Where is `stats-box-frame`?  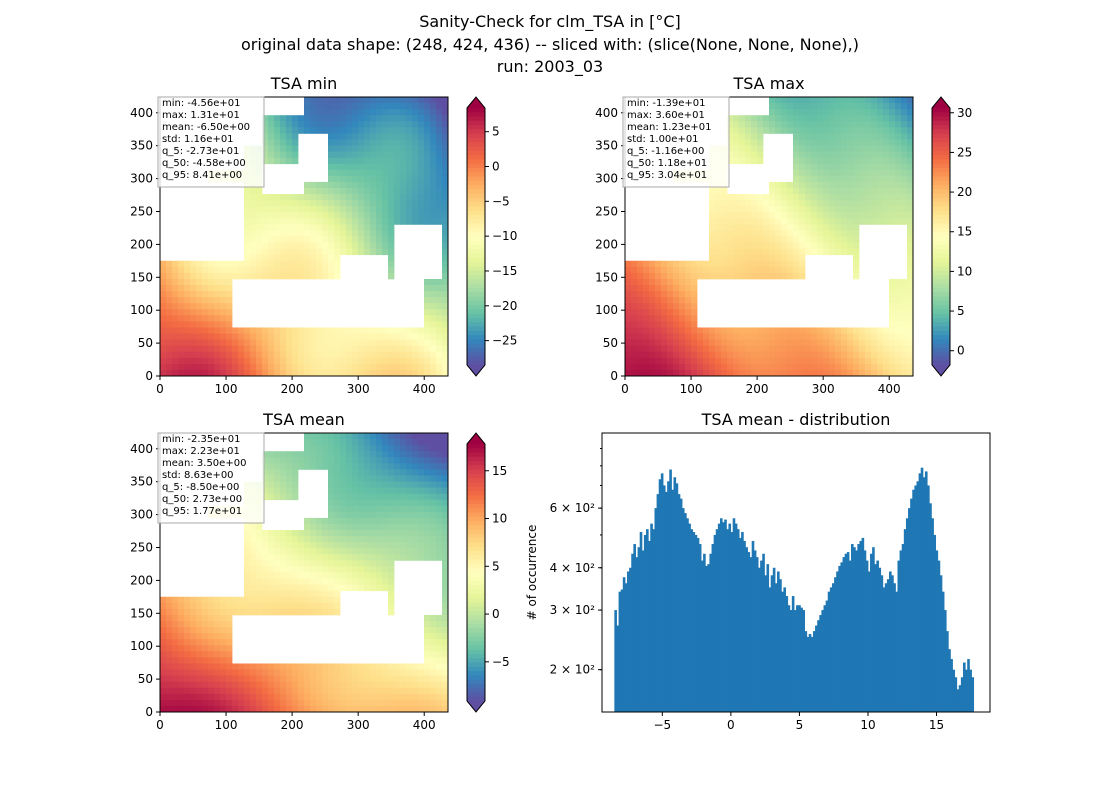 stats-box-frame is located at coordinates (676, 142).